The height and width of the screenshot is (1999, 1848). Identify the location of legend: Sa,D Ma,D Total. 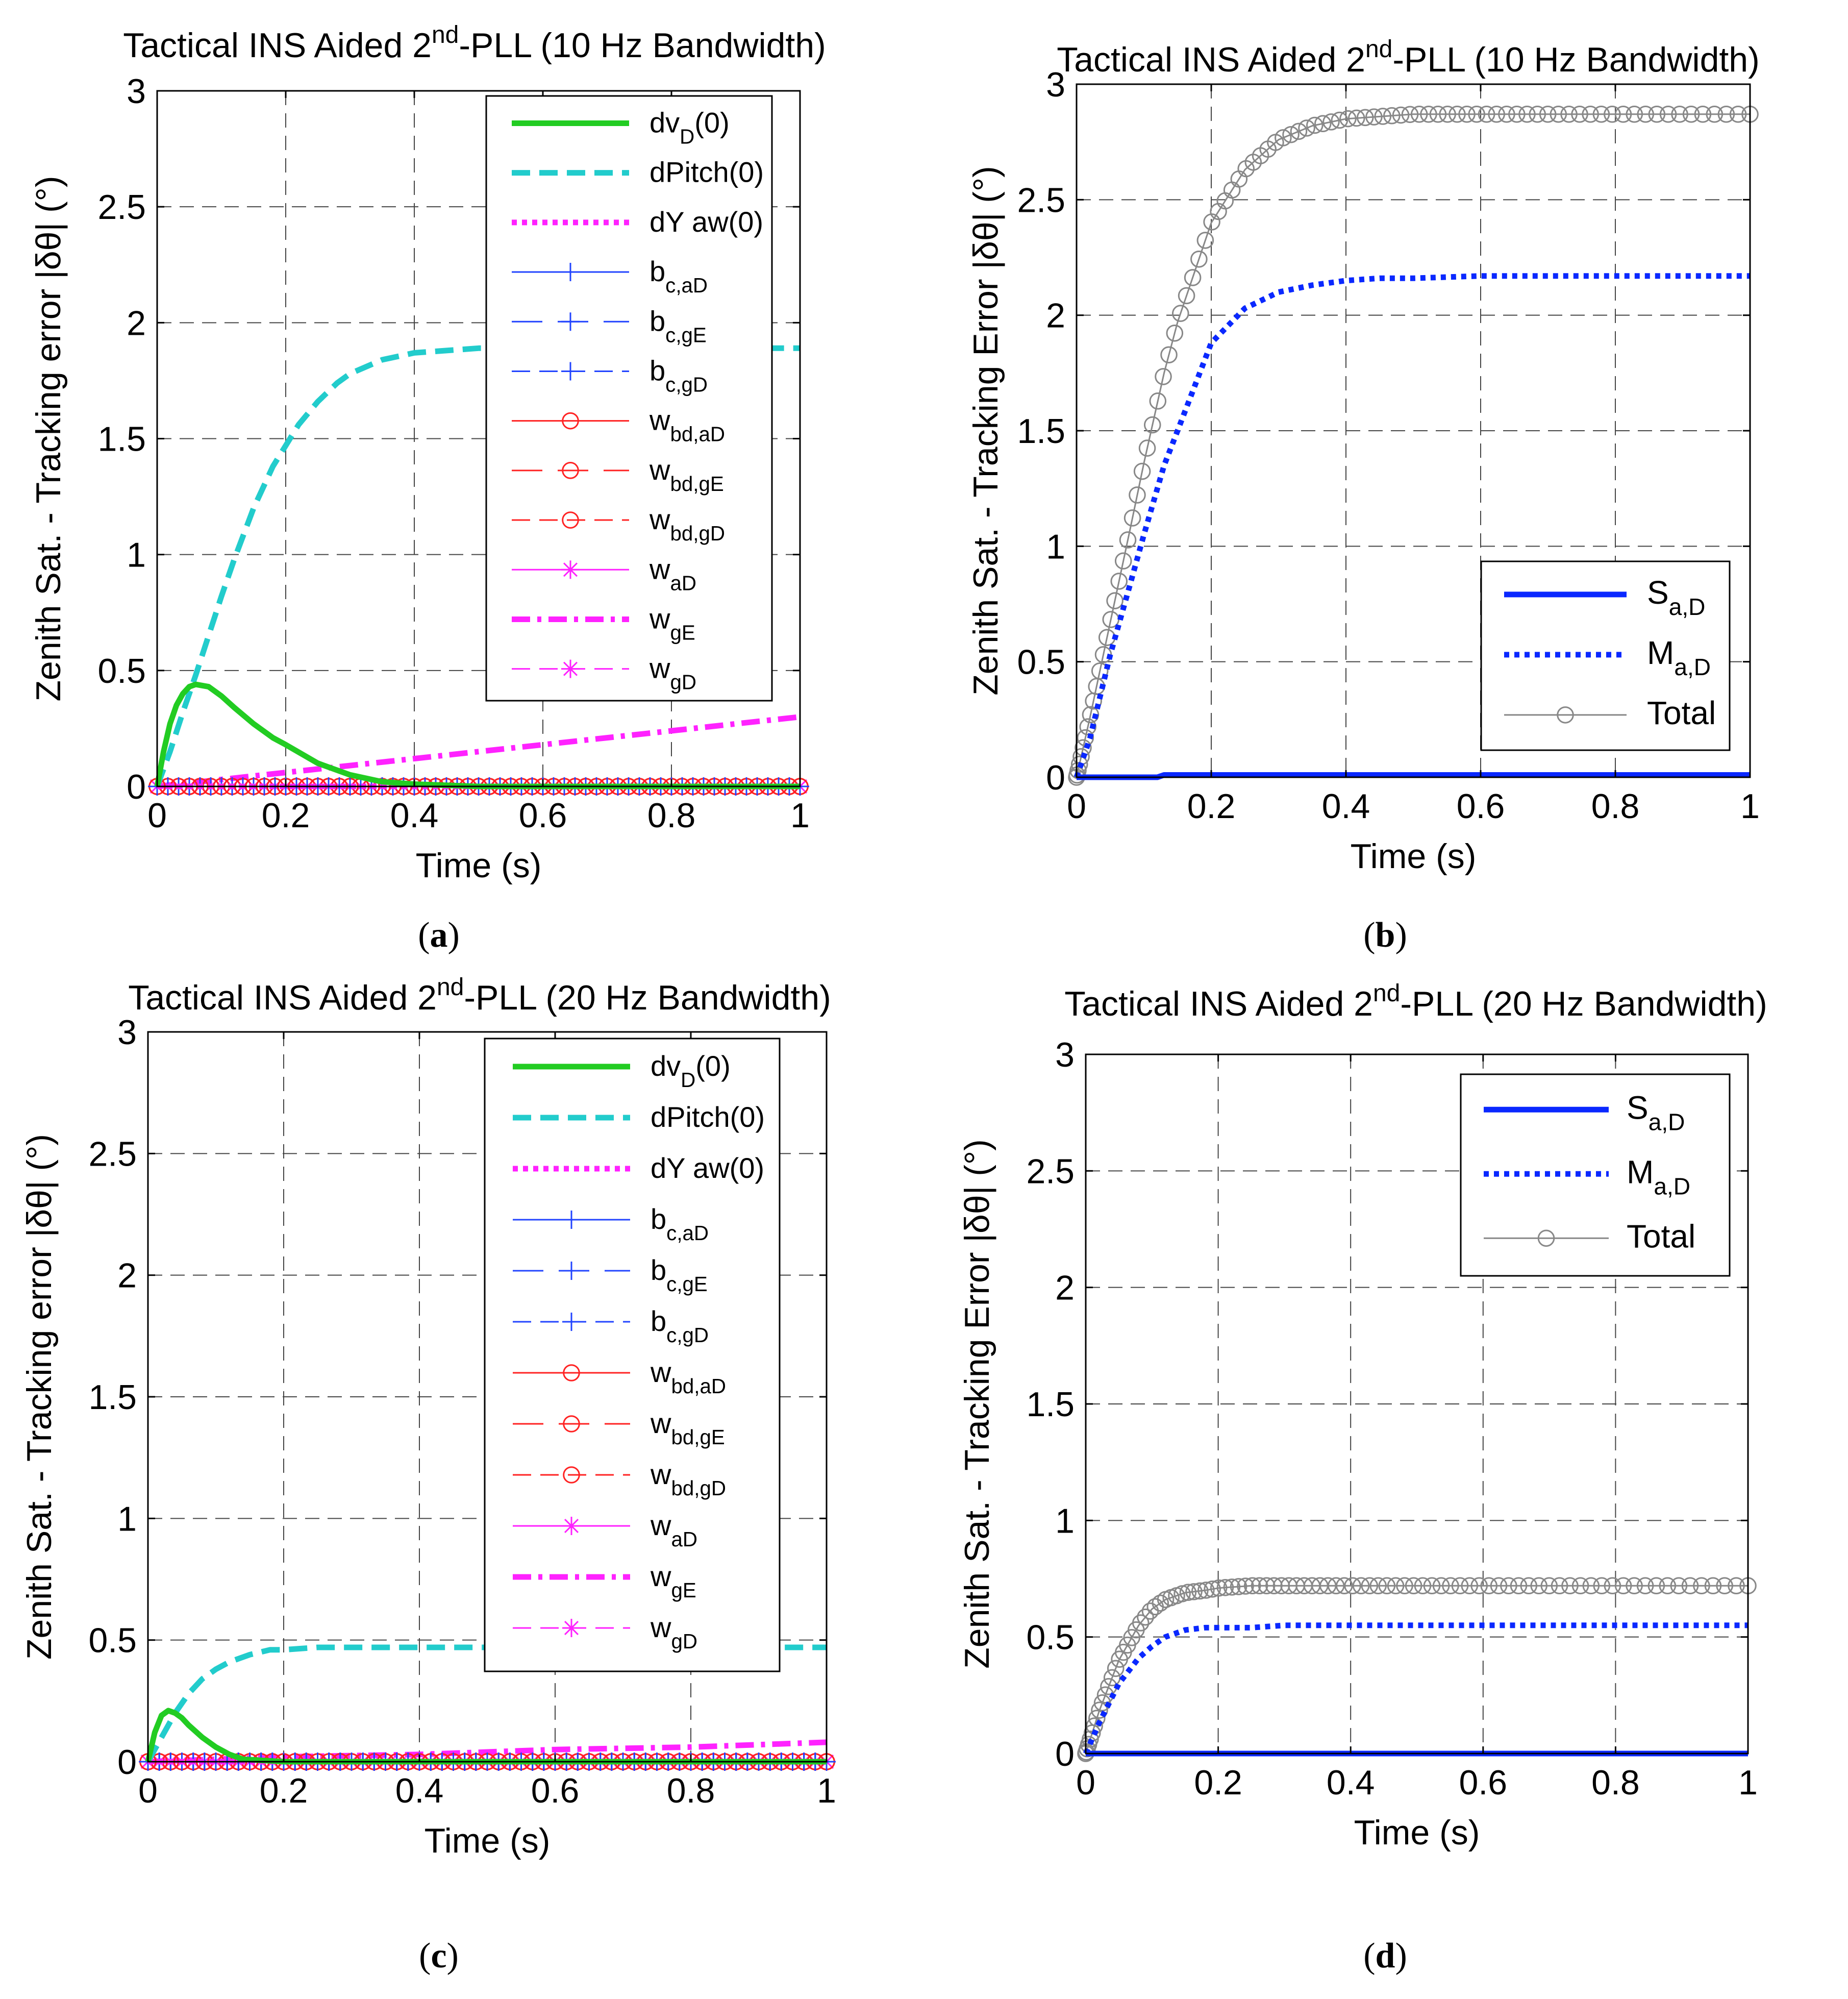
(1596, 1175).